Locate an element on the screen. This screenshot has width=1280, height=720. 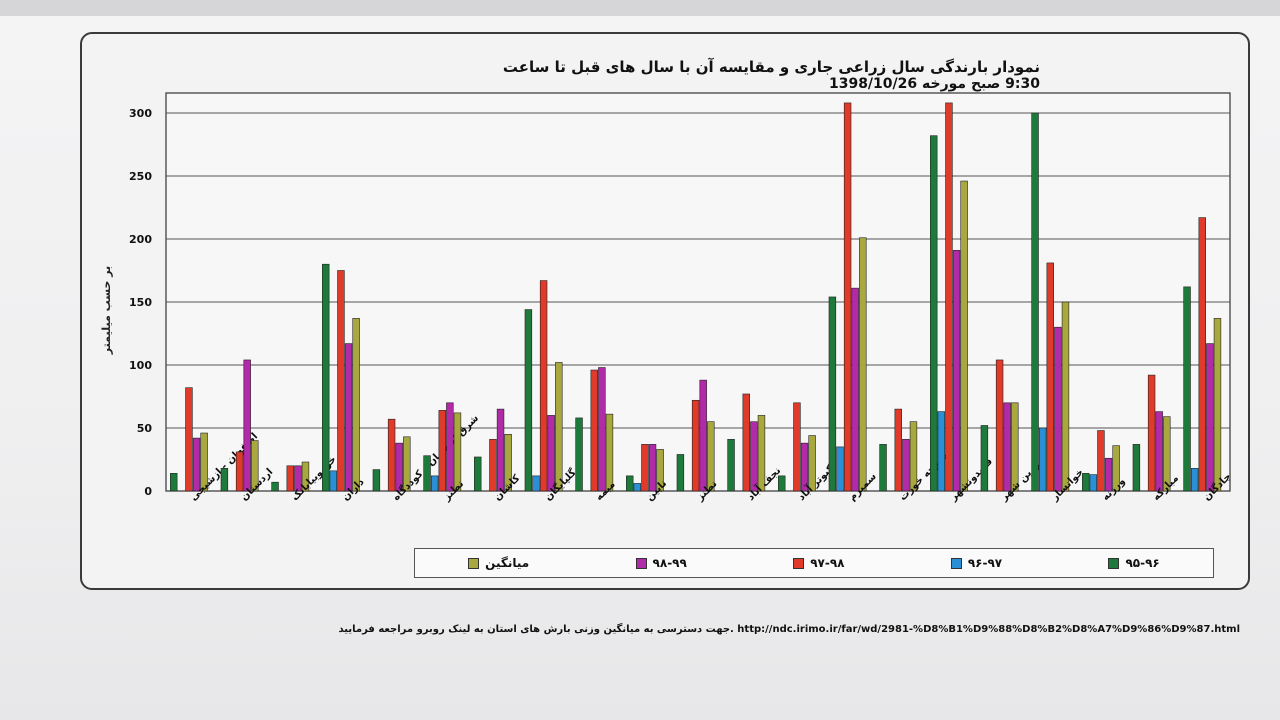
legend-label: ۹۶-۹۷ is located at coordinates (985, 563).